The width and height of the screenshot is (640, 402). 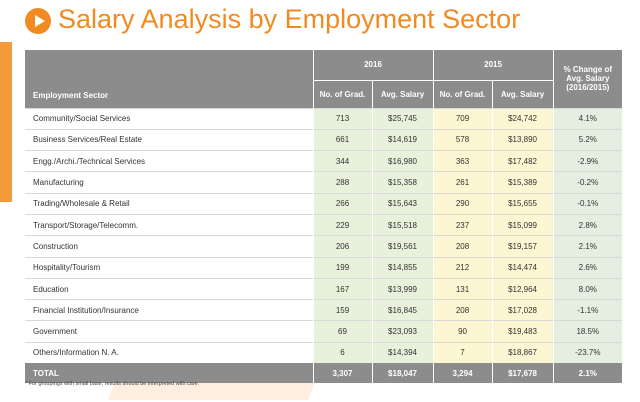 I want to click on cell: 8.0%, so click(x=587, y=288).